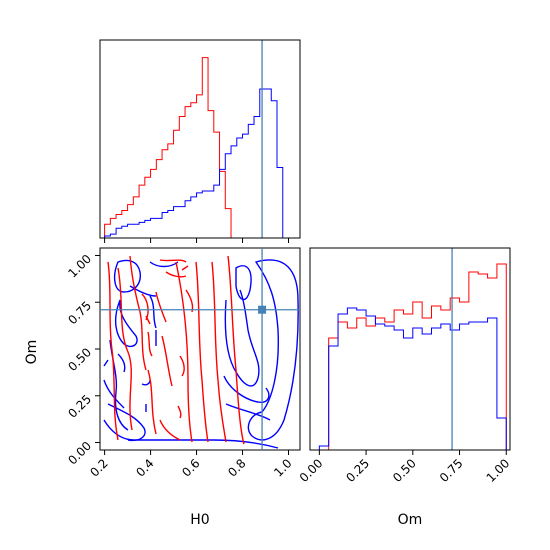  Describe the element at coordinates (79, 453) in the screenshot. I see `om-tick-label: 0.00` at that location.